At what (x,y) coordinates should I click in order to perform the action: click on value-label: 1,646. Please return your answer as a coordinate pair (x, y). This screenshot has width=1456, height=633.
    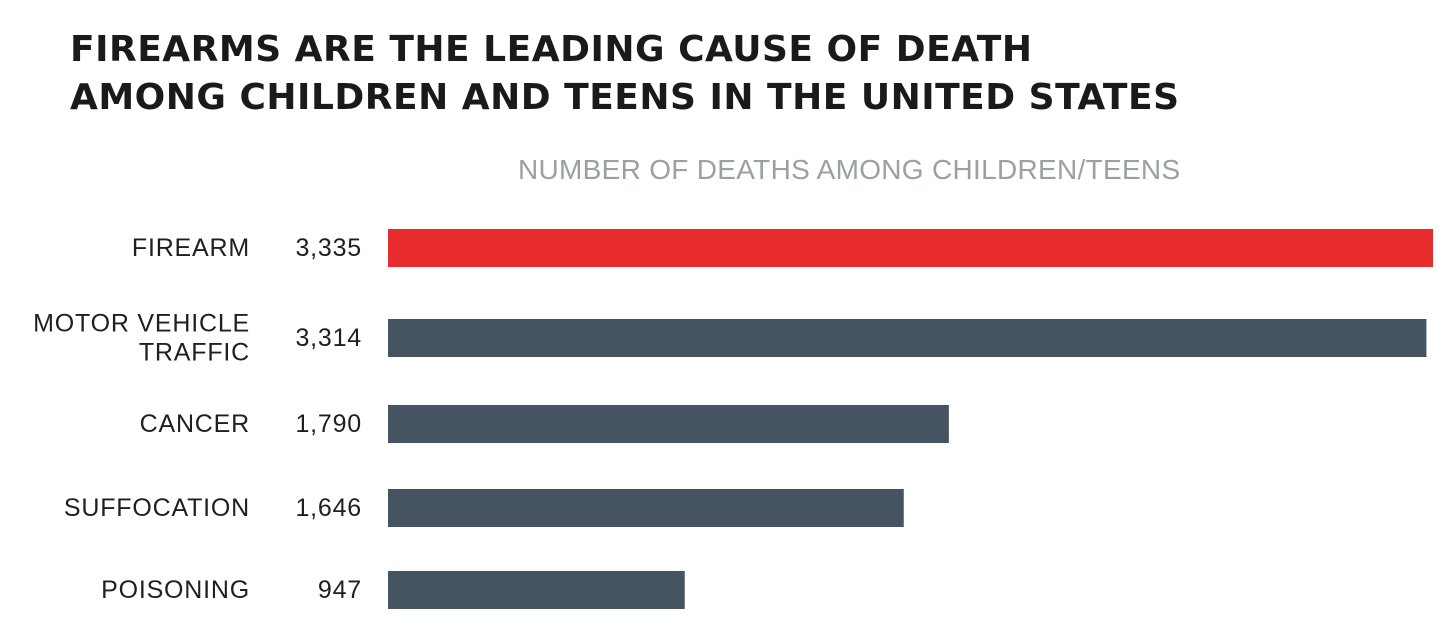
    Looking at the image, I should click on (328, 508).